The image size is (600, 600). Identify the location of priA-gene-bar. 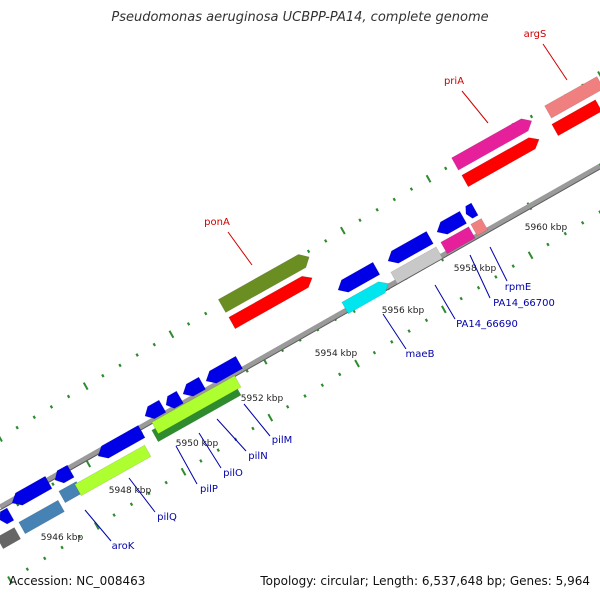
(492, 144).